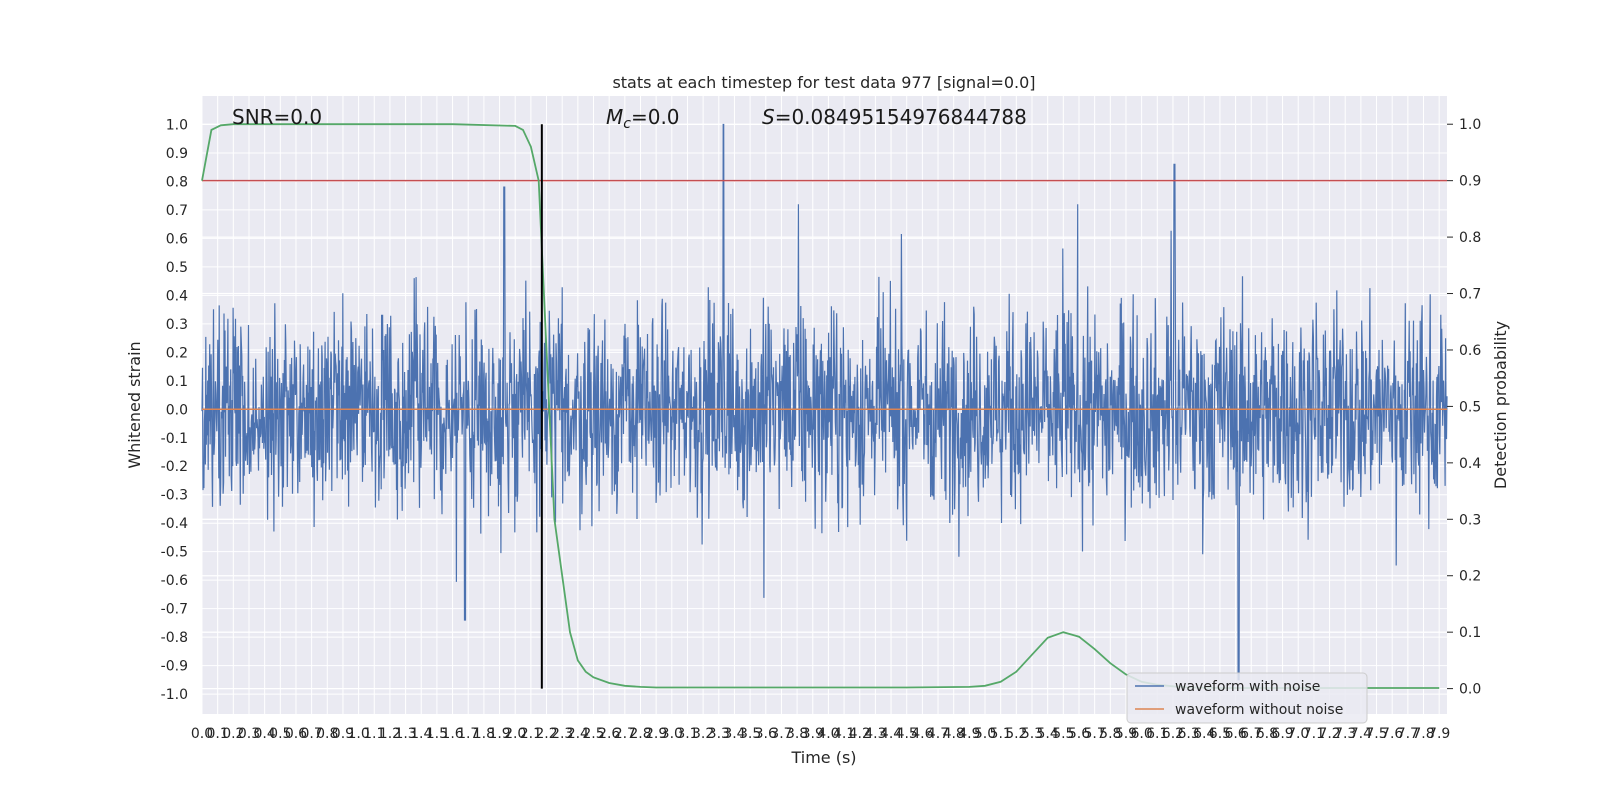 The height and width of the screenshot is (800, 1600). Describe the element at coordinates (177, 410) in the screenshot. I see `y-tick-label: 0.0` at that location.